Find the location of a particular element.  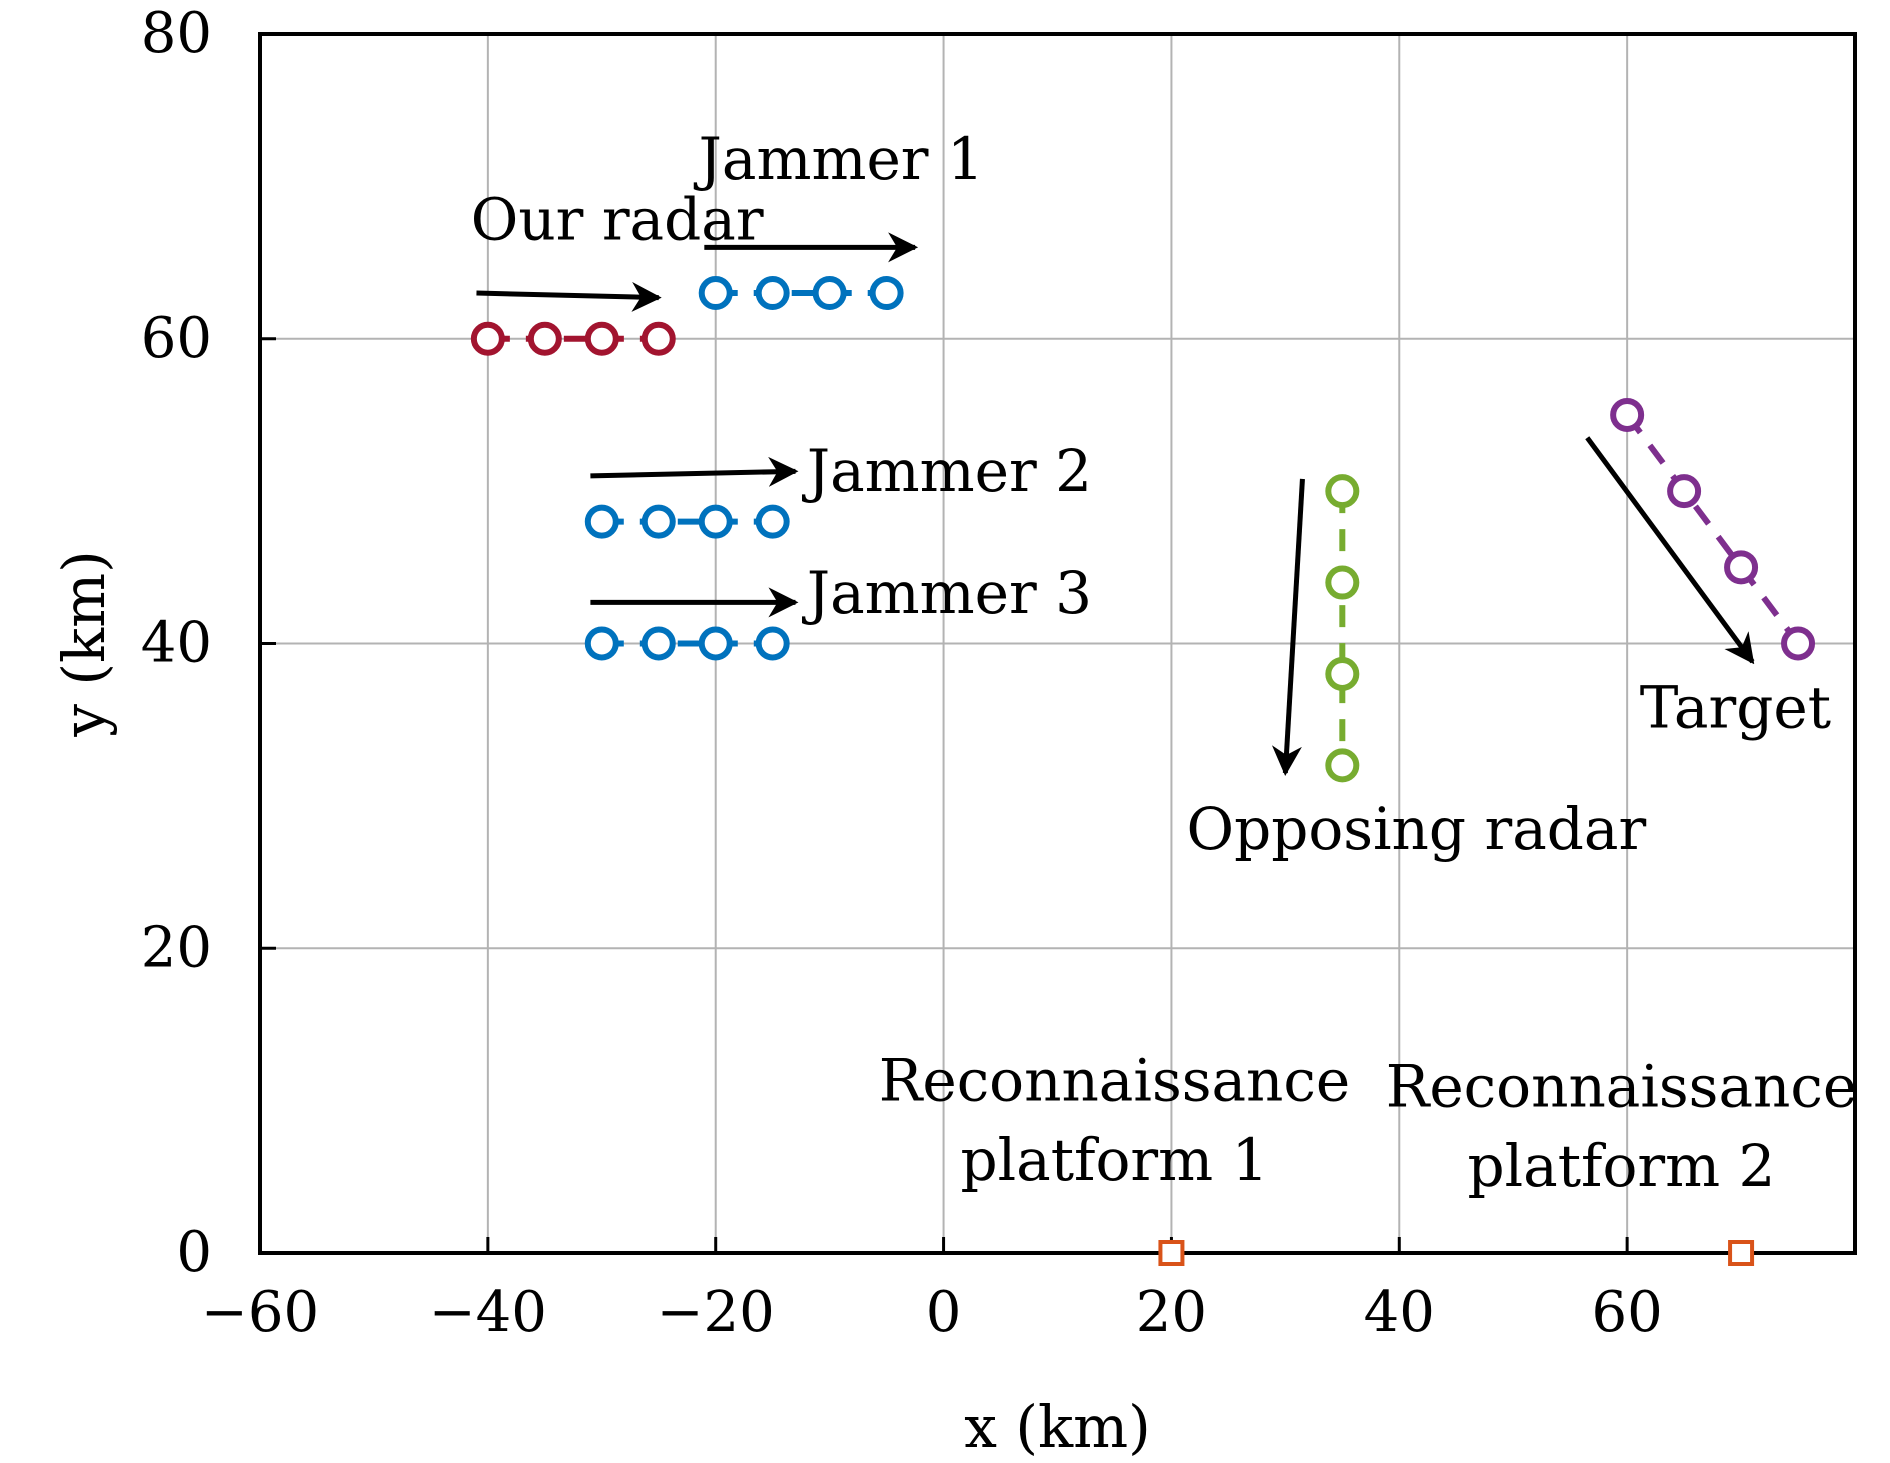

annotation-label: Jammer 3 is located at coordinates (947, 593).